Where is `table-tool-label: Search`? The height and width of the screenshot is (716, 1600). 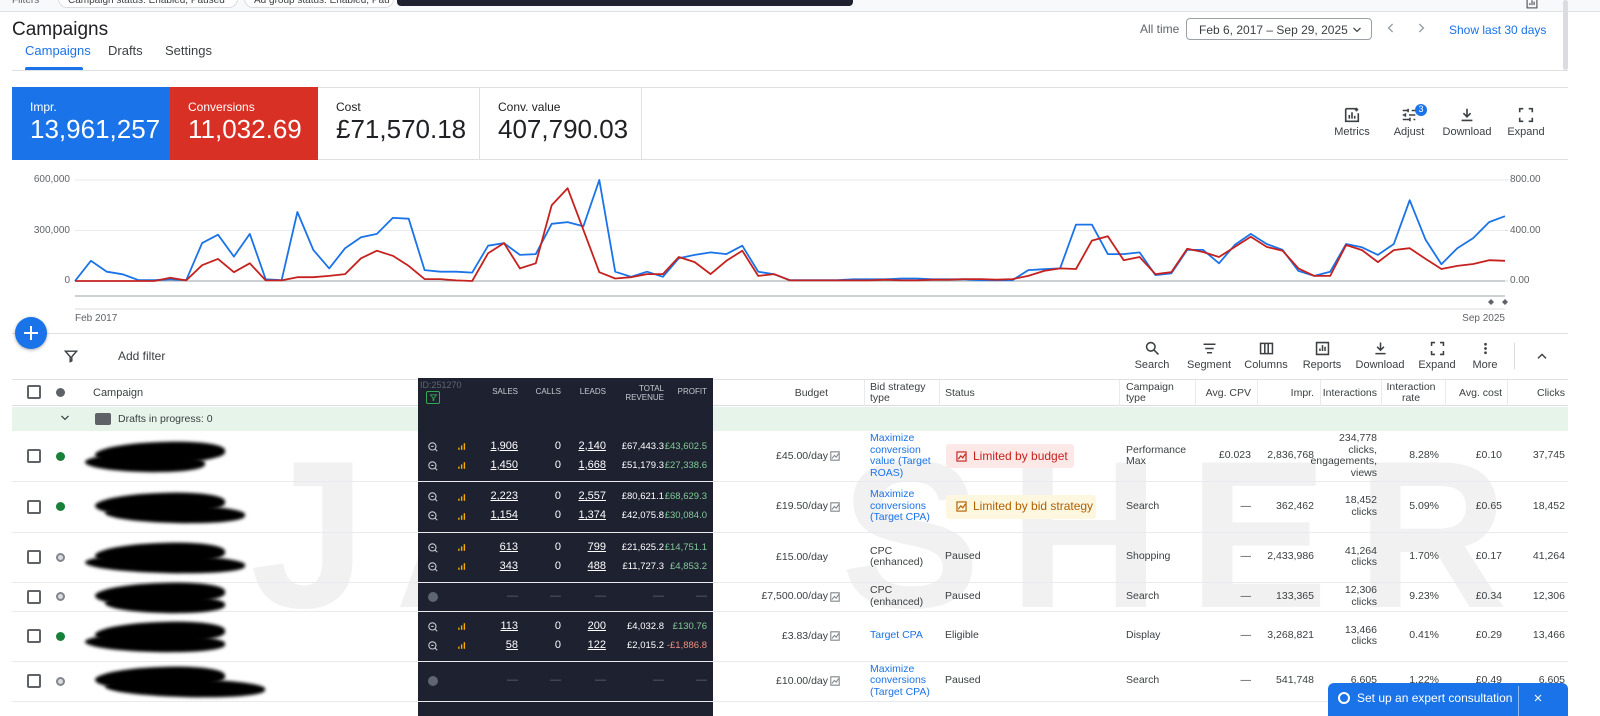
table-tool-label: Search is located at coordinates (1152, 365).